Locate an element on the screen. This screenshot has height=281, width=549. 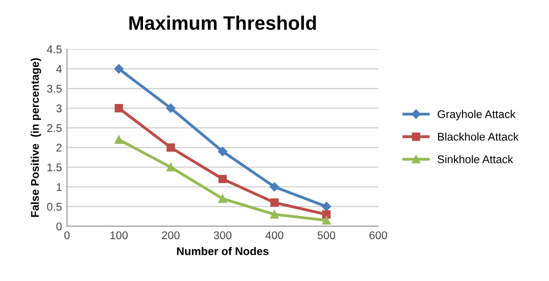
x-tick-label: 100 is located at coordinates (119, 235).